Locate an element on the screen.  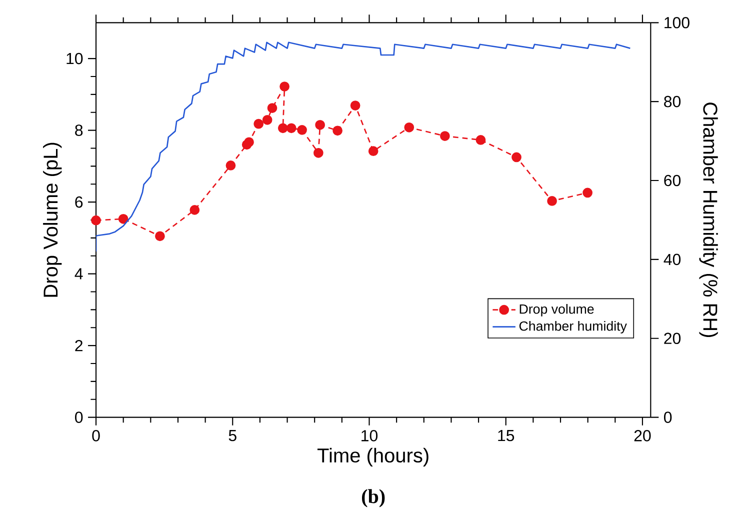
y-tick-label: 2 is located at coordinates (78, 346).